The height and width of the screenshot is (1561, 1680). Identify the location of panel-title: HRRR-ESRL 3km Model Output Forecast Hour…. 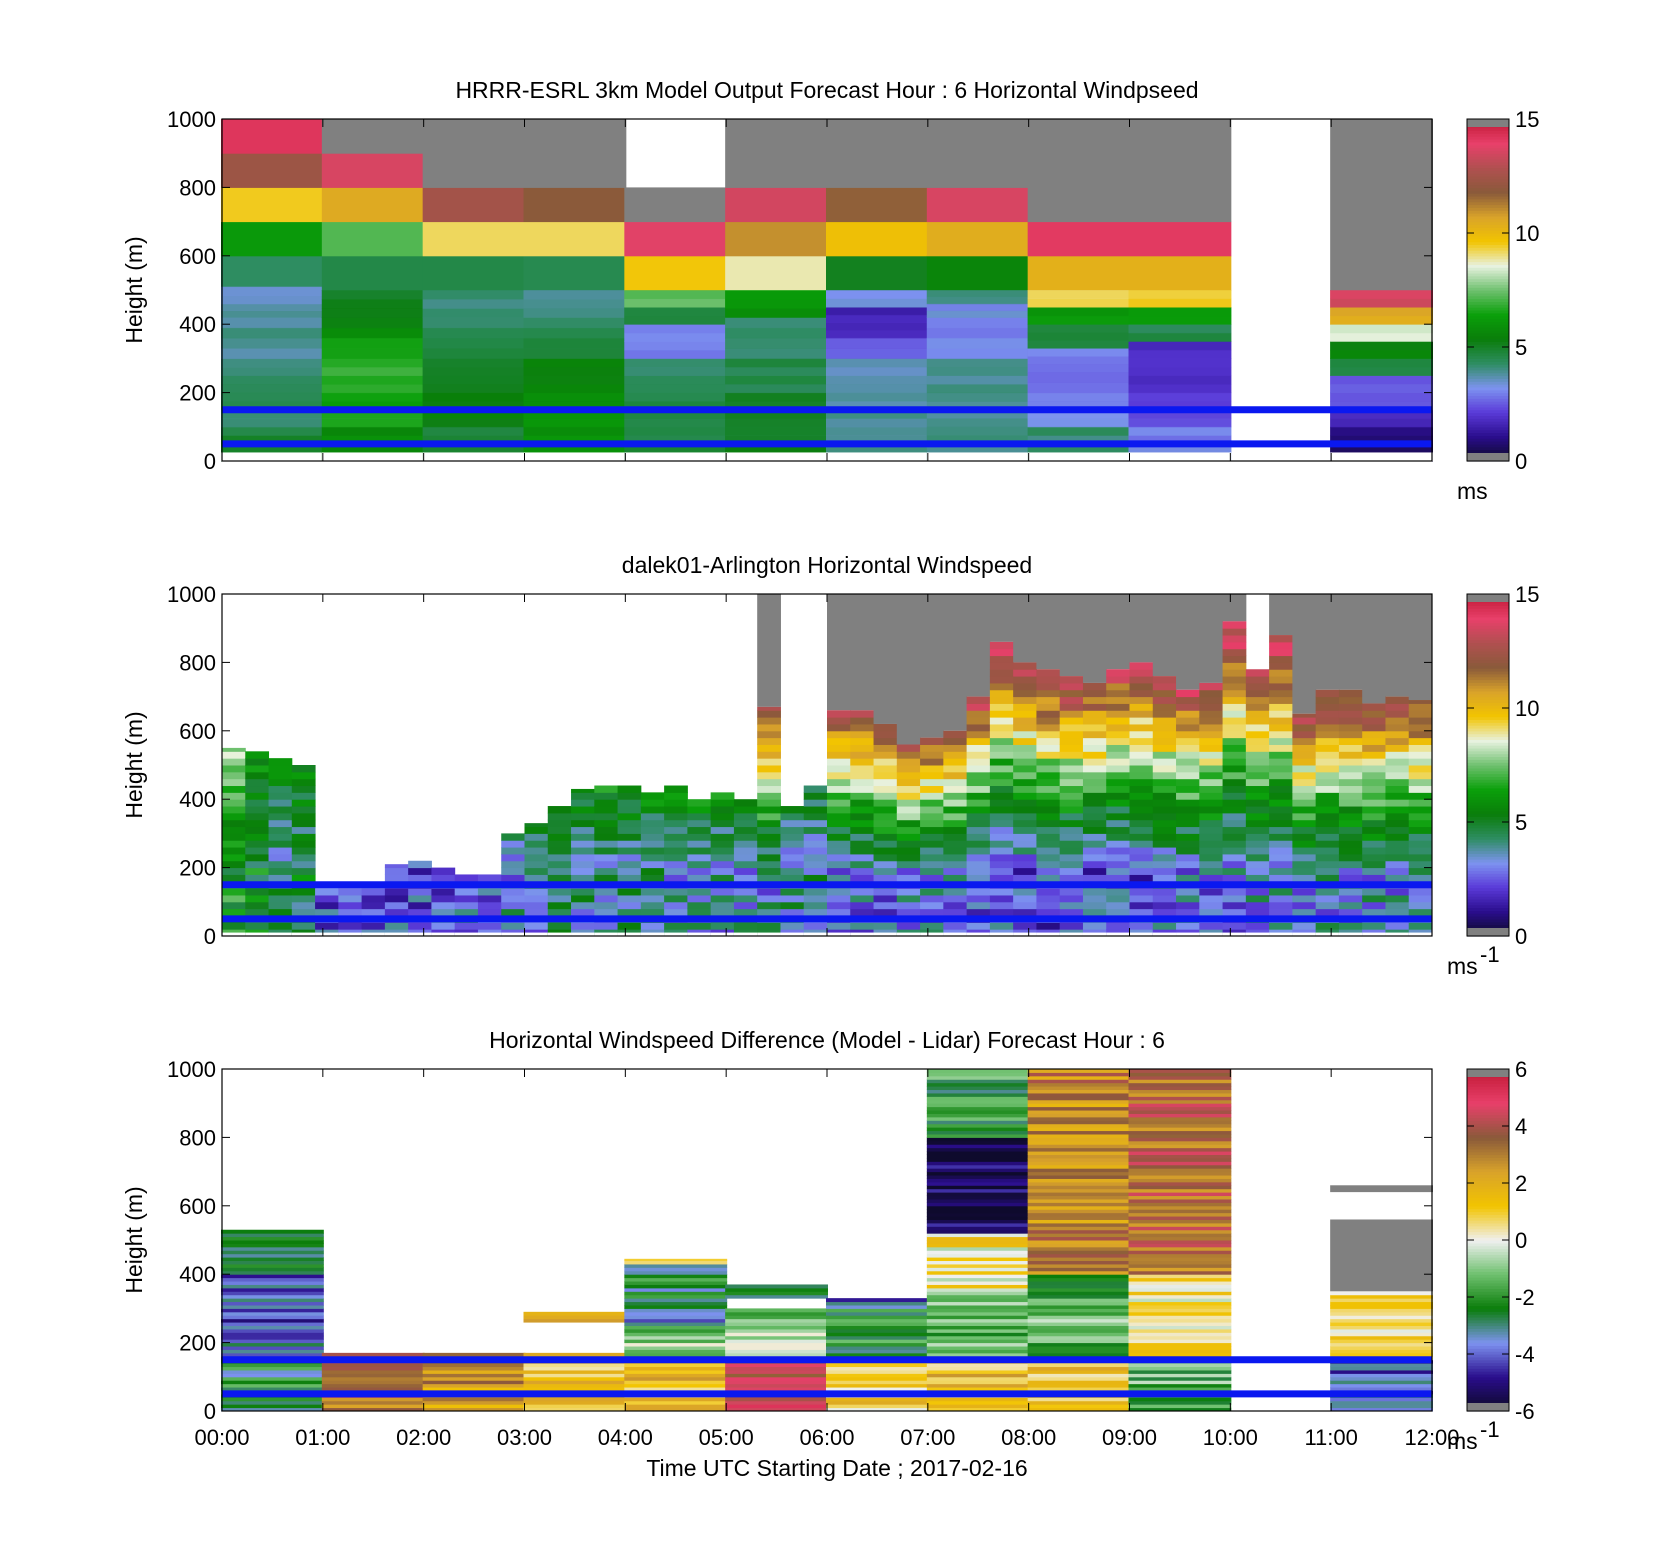
(826, 90).